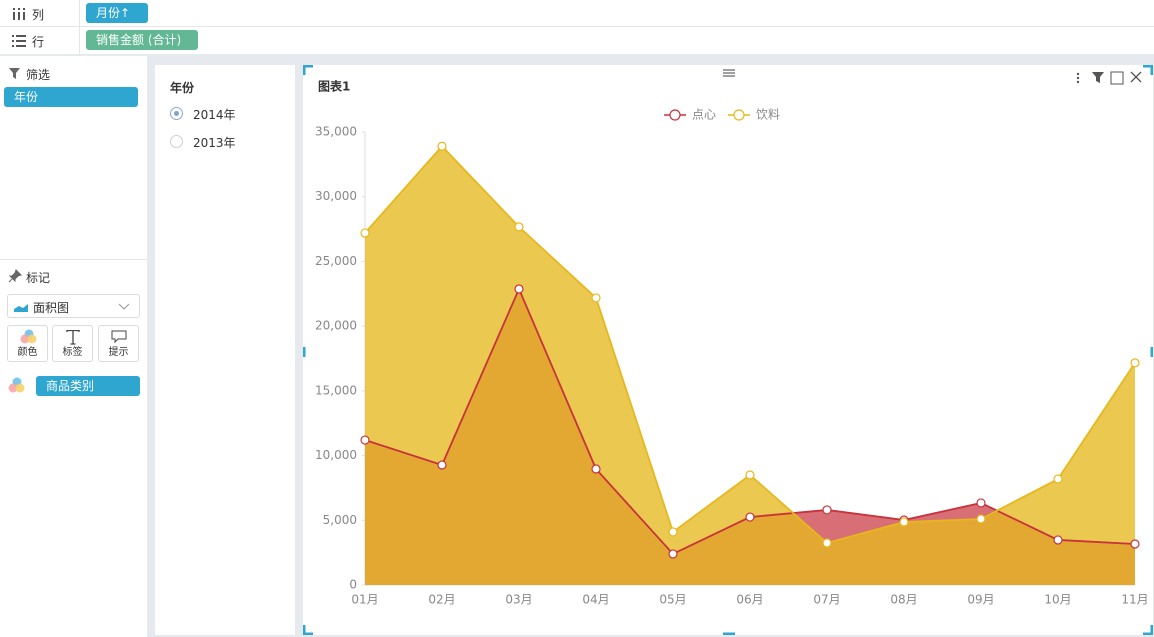 This screenshot has height=637, width=1154. Describe the element at coordinates (1057, 600) in the screenshot. I see `x-tick-label: 10月` at that location.